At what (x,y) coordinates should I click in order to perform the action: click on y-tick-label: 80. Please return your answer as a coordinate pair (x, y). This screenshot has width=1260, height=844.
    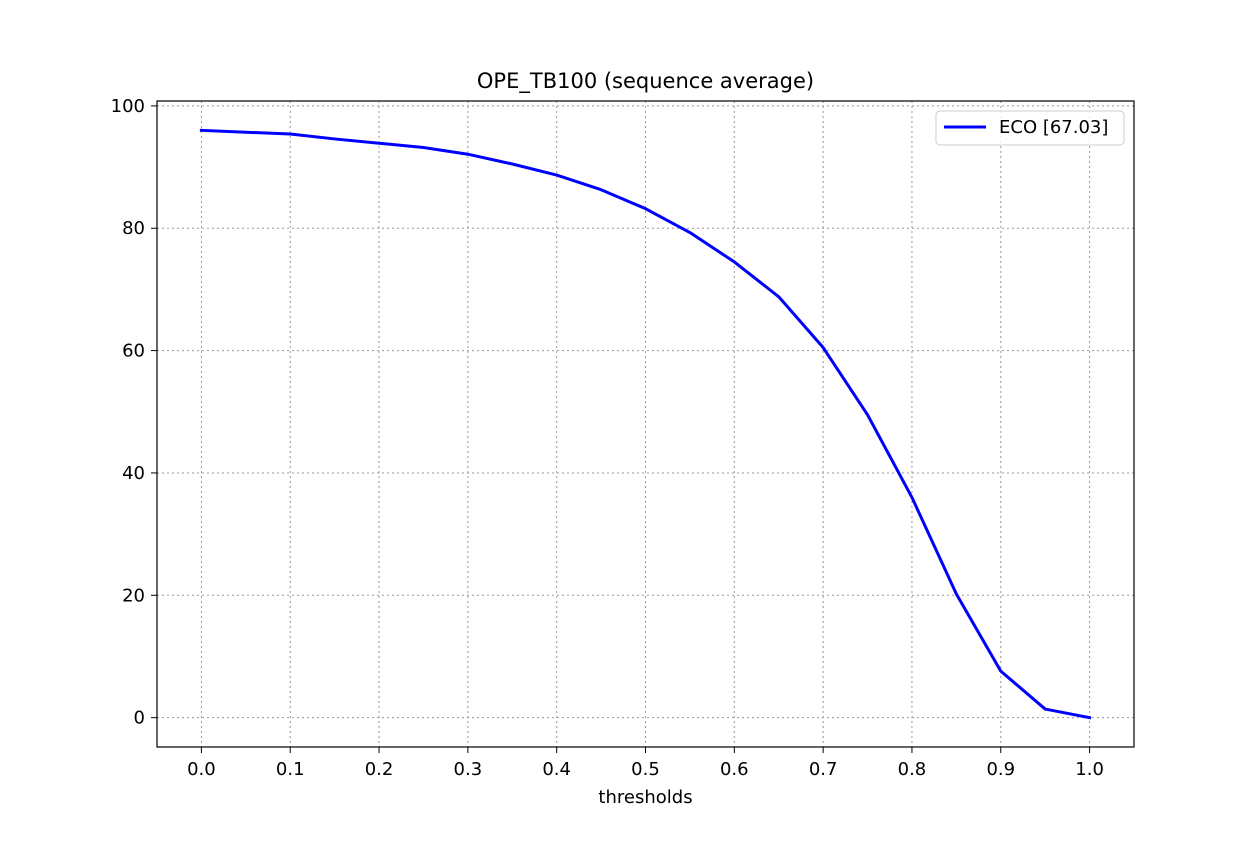
    Looking at the image, I should click on (133, 228).